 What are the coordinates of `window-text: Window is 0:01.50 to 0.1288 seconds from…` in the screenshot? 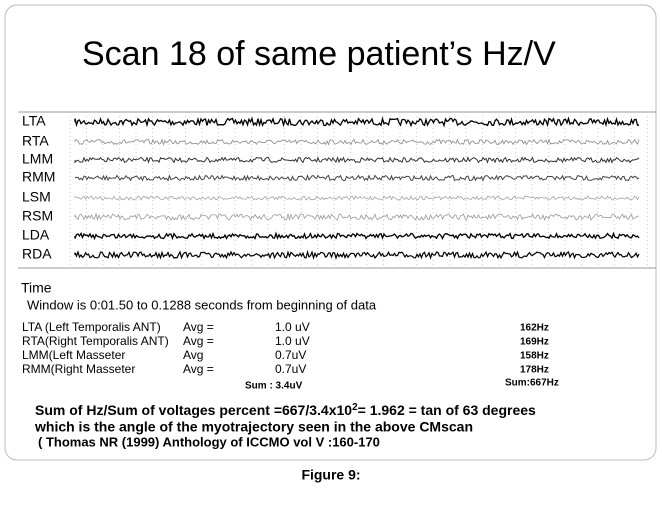 It's located at (202, 304).